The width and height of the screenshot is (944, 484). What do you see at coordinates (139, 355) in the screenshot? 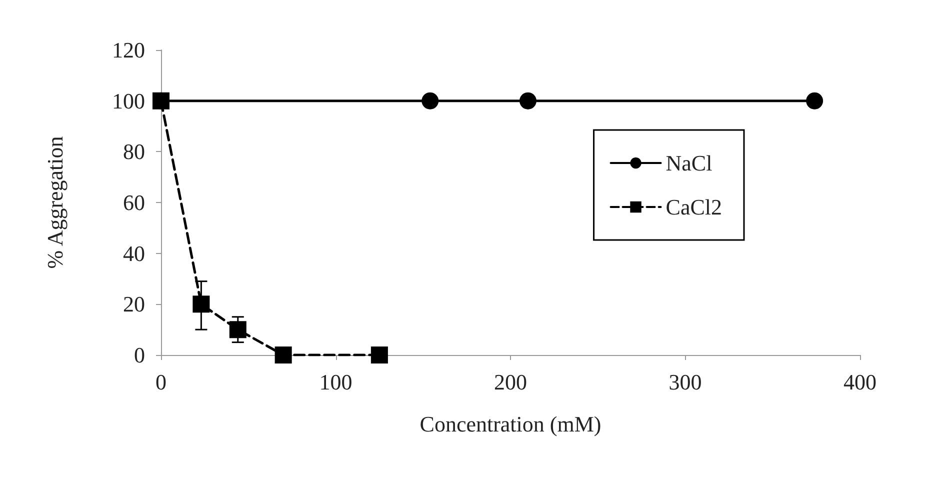
I see `y-tick-label: 0` at bounding box center [139, 355].